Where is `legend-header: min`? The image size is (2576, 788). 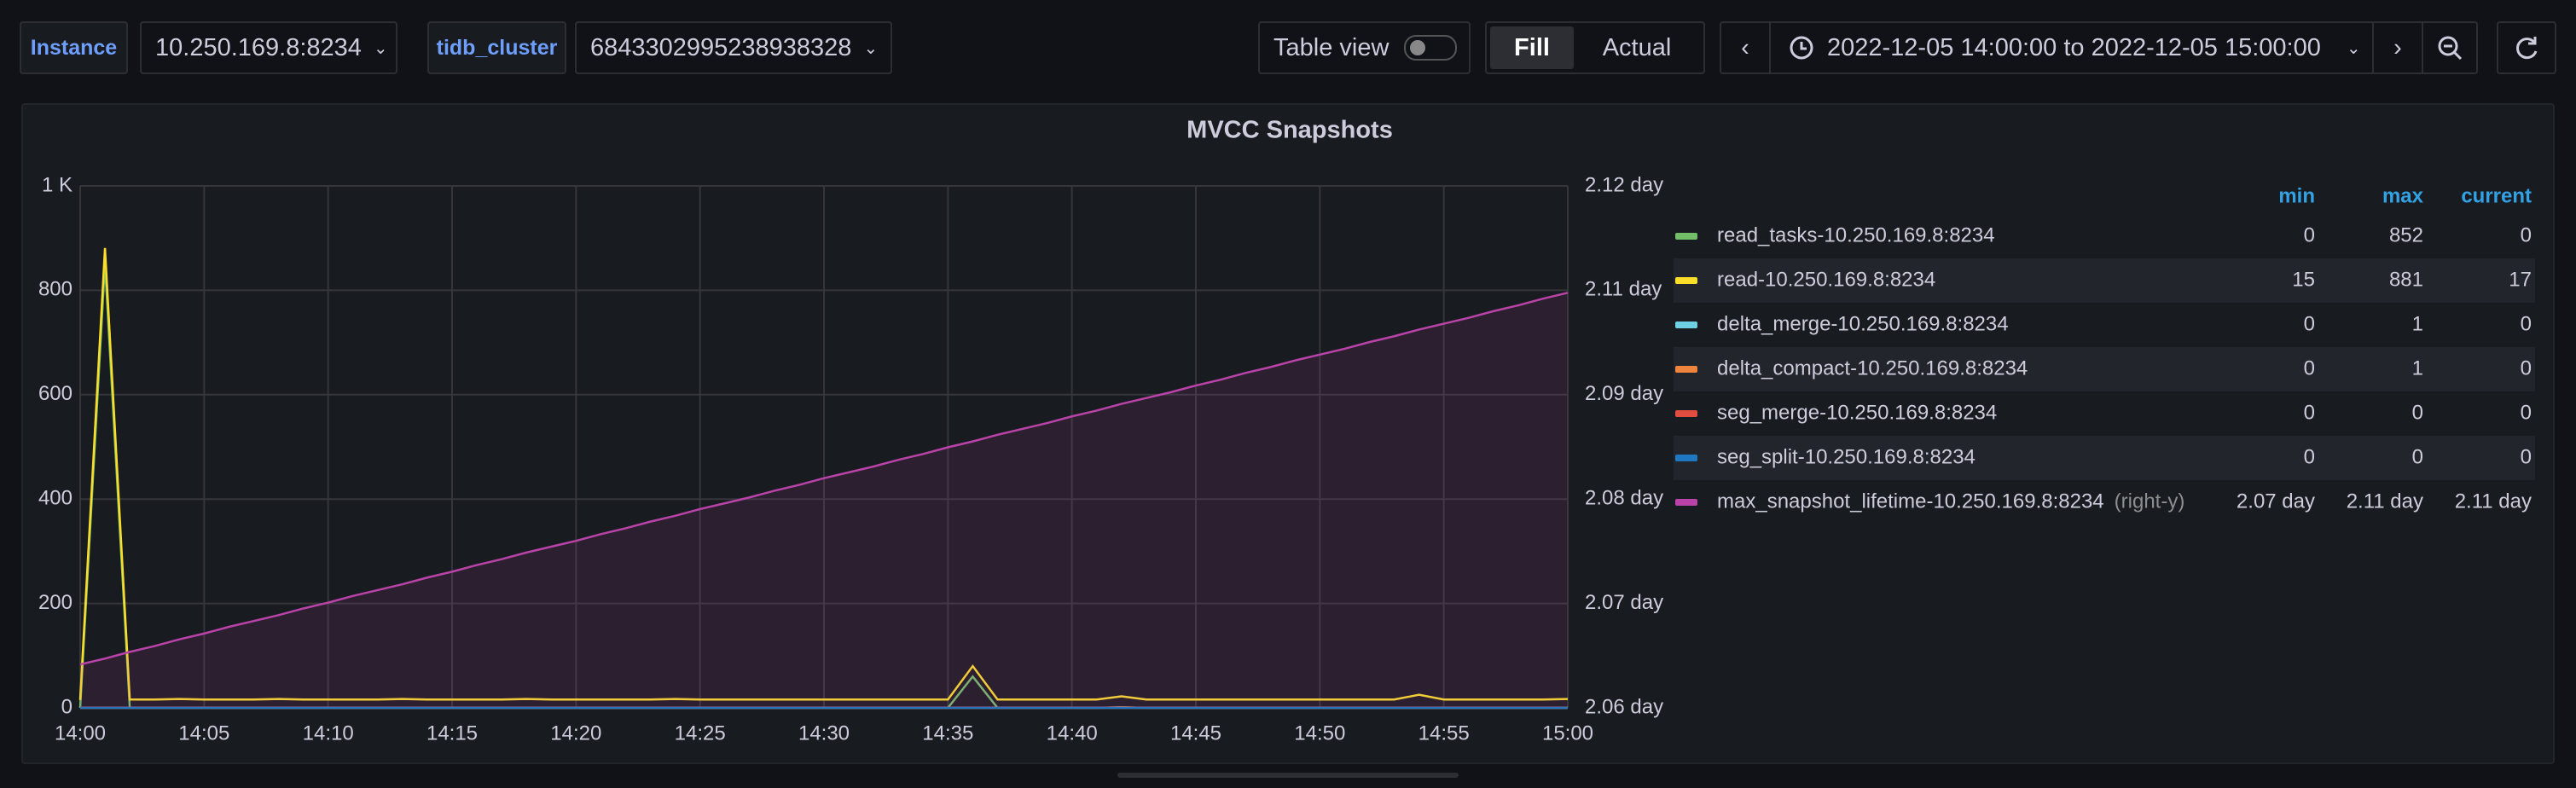 legend-header: min is located at coordinates (2296, 196).